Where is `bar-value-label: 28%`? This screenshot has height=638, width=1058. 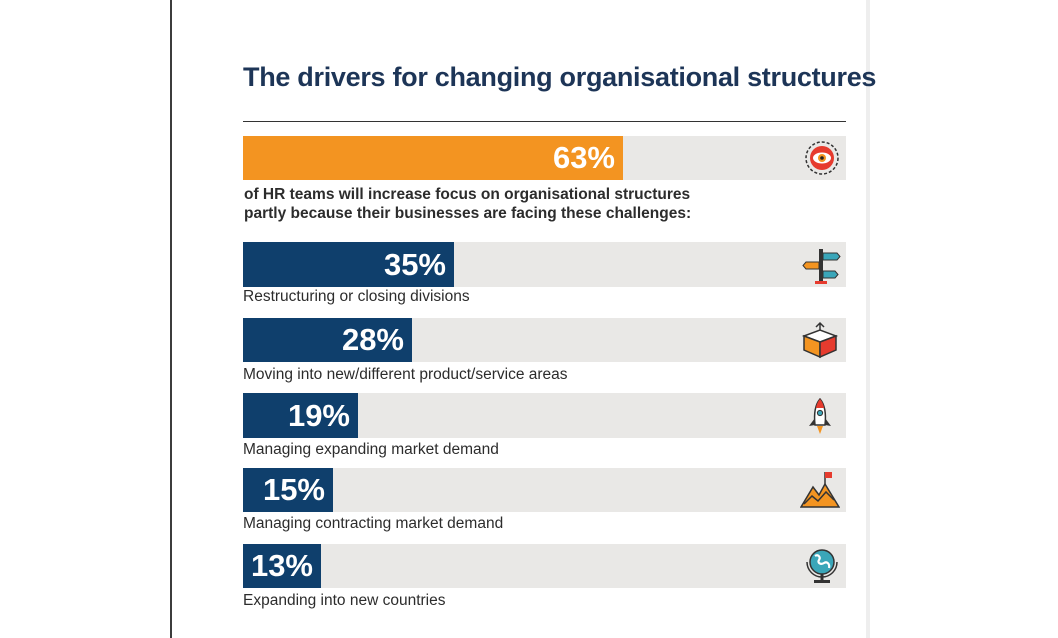
bar-value-label: 28% is located at coordinates (372, 339).